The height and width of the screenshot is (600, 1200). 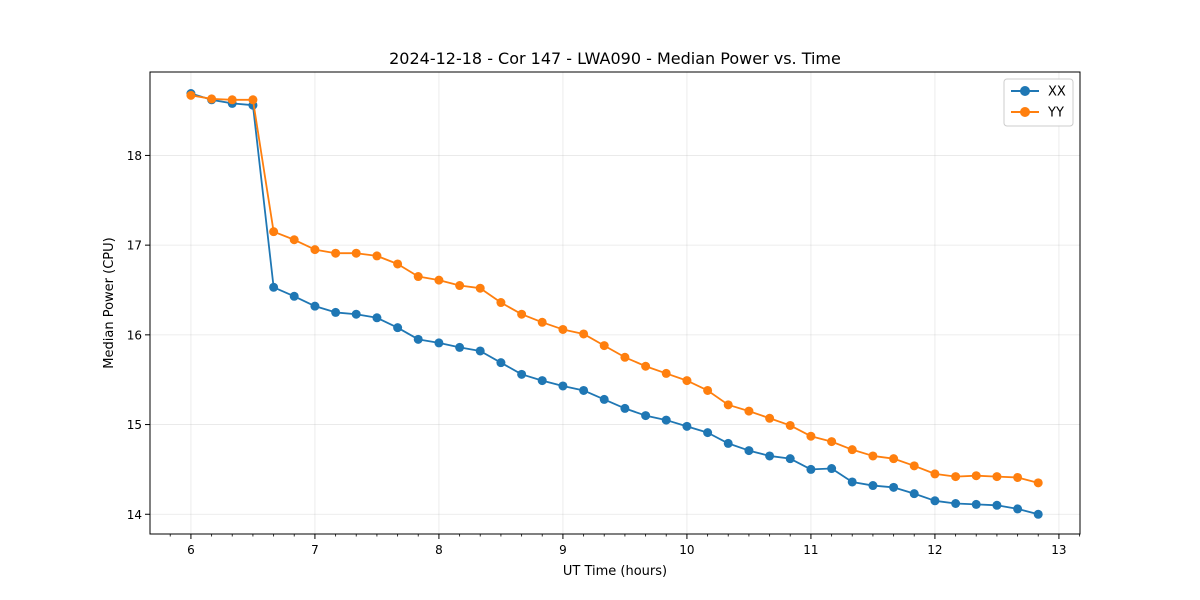 I want to click on x-tick-label: 6, so click(x=191, y=550).